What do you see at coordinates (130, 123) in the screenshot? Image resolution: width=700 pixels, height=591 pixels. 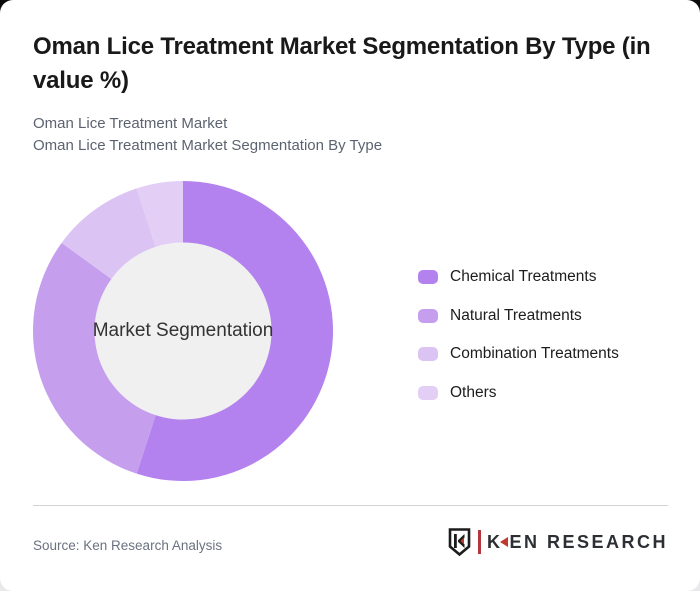 I see `subtitle-line-1: Oman Lice Treatment Market` at bounding box center [130, 123].